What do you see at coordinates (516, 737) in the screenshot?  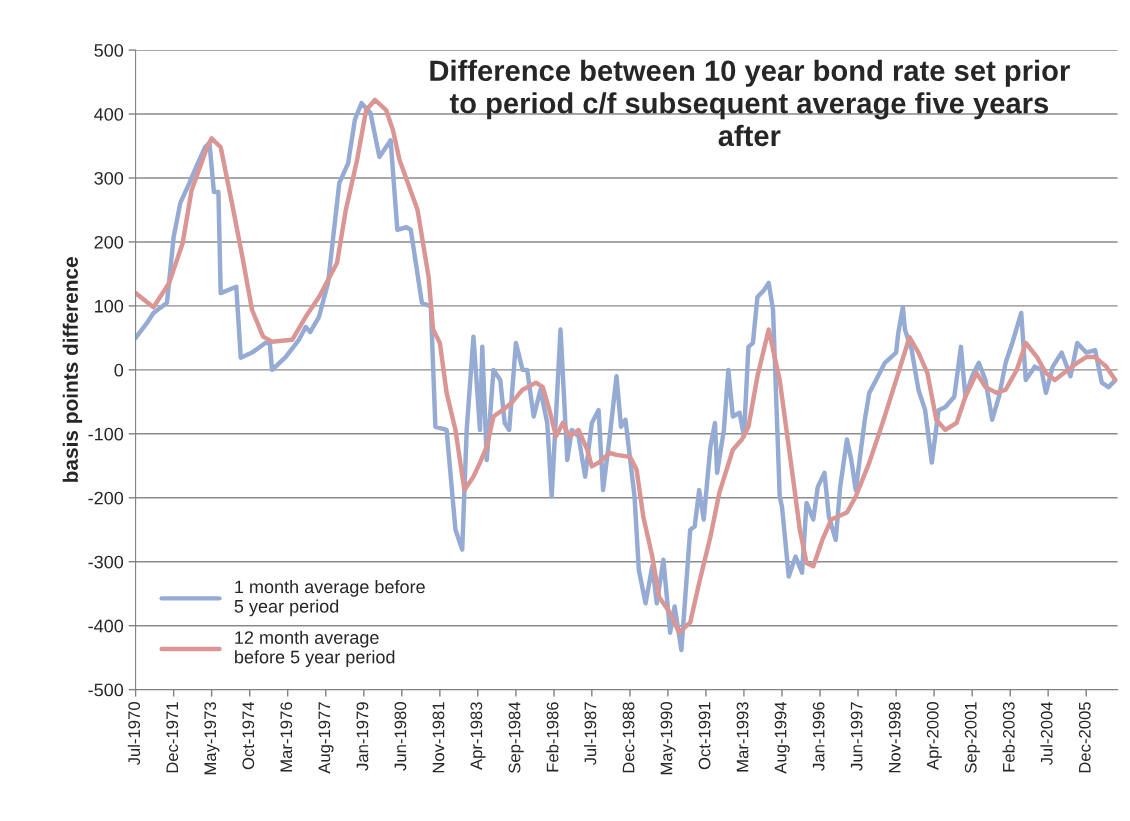 I see `x-tick-label: Sep-1984` at bounding box center [516, 737].